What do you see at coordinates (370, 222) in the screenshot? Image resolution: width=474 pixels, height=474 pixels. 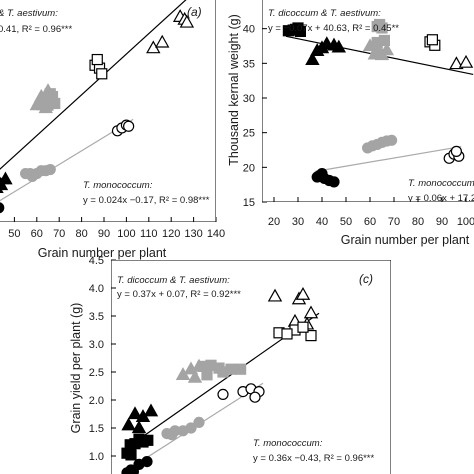 I see `panel-b-x-tick-label: 60` at bounding box center [370, 222].